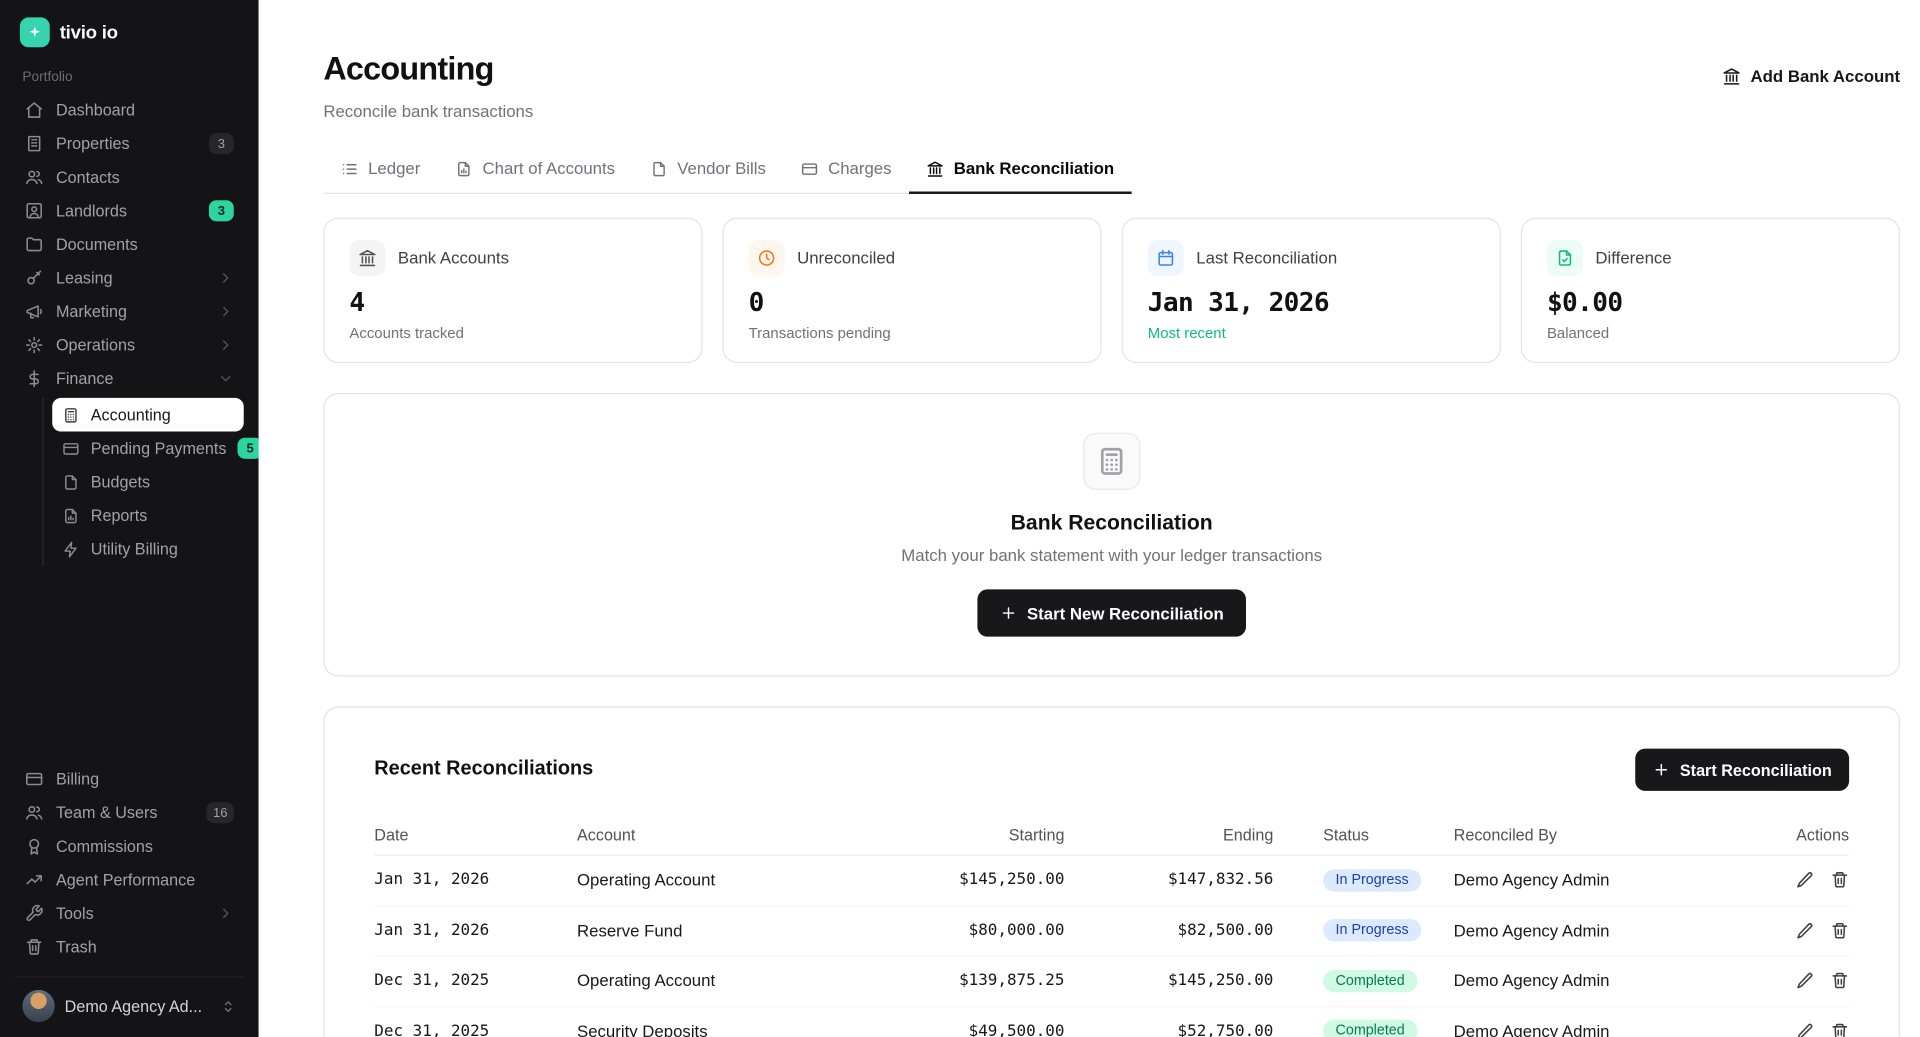 This screenshot has width=1920, height=1037. What do you see at coordinates (104, 846) in the screenshot?
I see `sidebar-item-label: Commissions` at bounding box center [104, 846].